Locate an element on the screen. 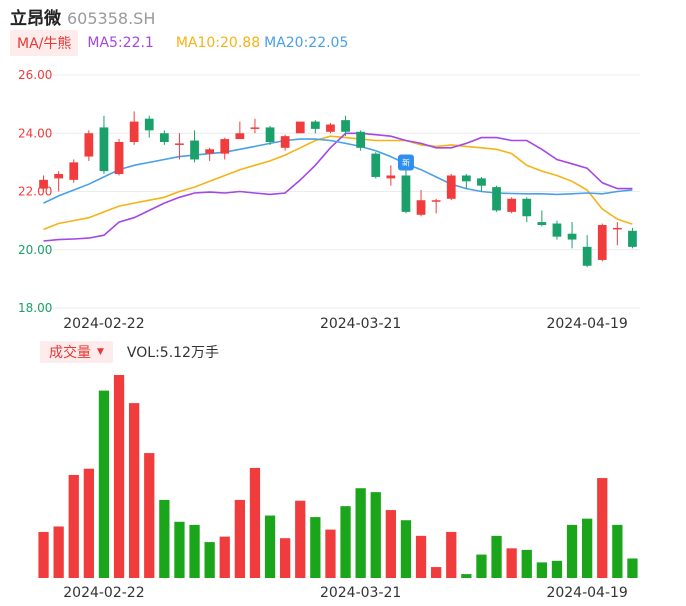  news-marker-label: 新 is located at coordinates (406, 162).